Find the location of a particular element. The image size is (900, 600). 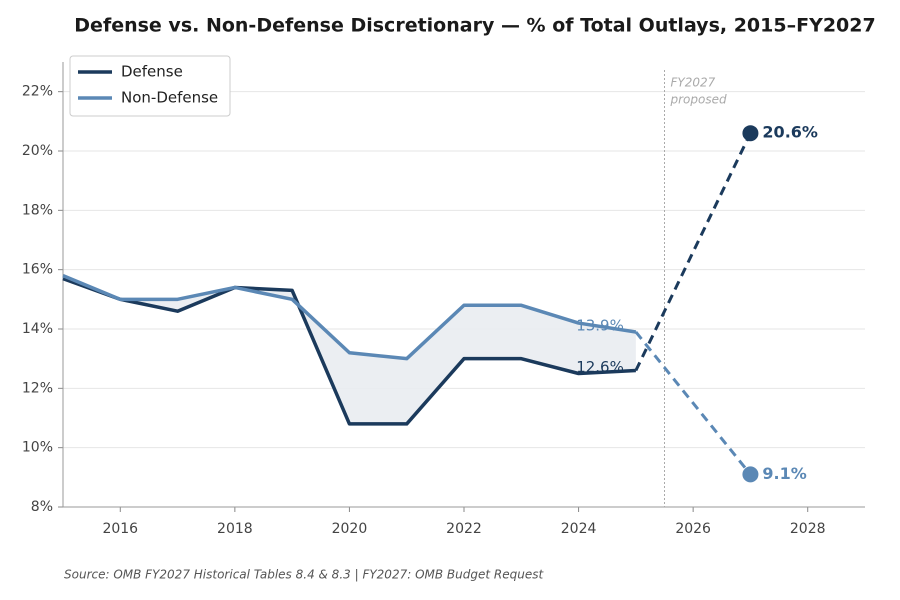

x-tick-label: 2022 is located at coordinates (464, 529).